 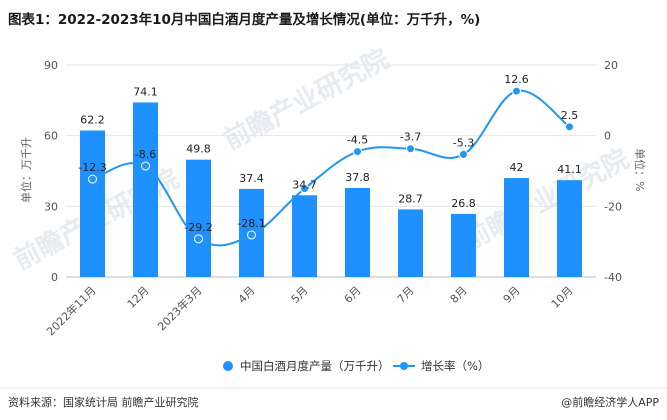 I want to click on line-value-label: -4.5, so click(x=357, y=140).